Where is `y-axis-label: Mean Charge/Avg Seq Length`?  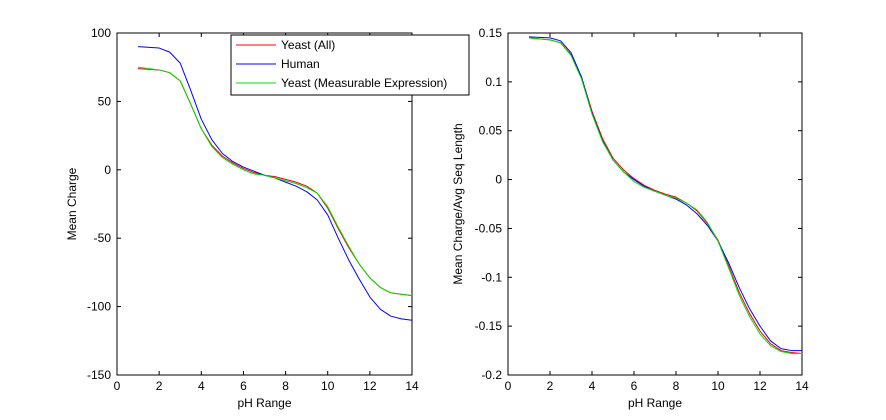
y-axis-label: Mean Charge/Avg Seq Length is located at coordinates (458, 203).